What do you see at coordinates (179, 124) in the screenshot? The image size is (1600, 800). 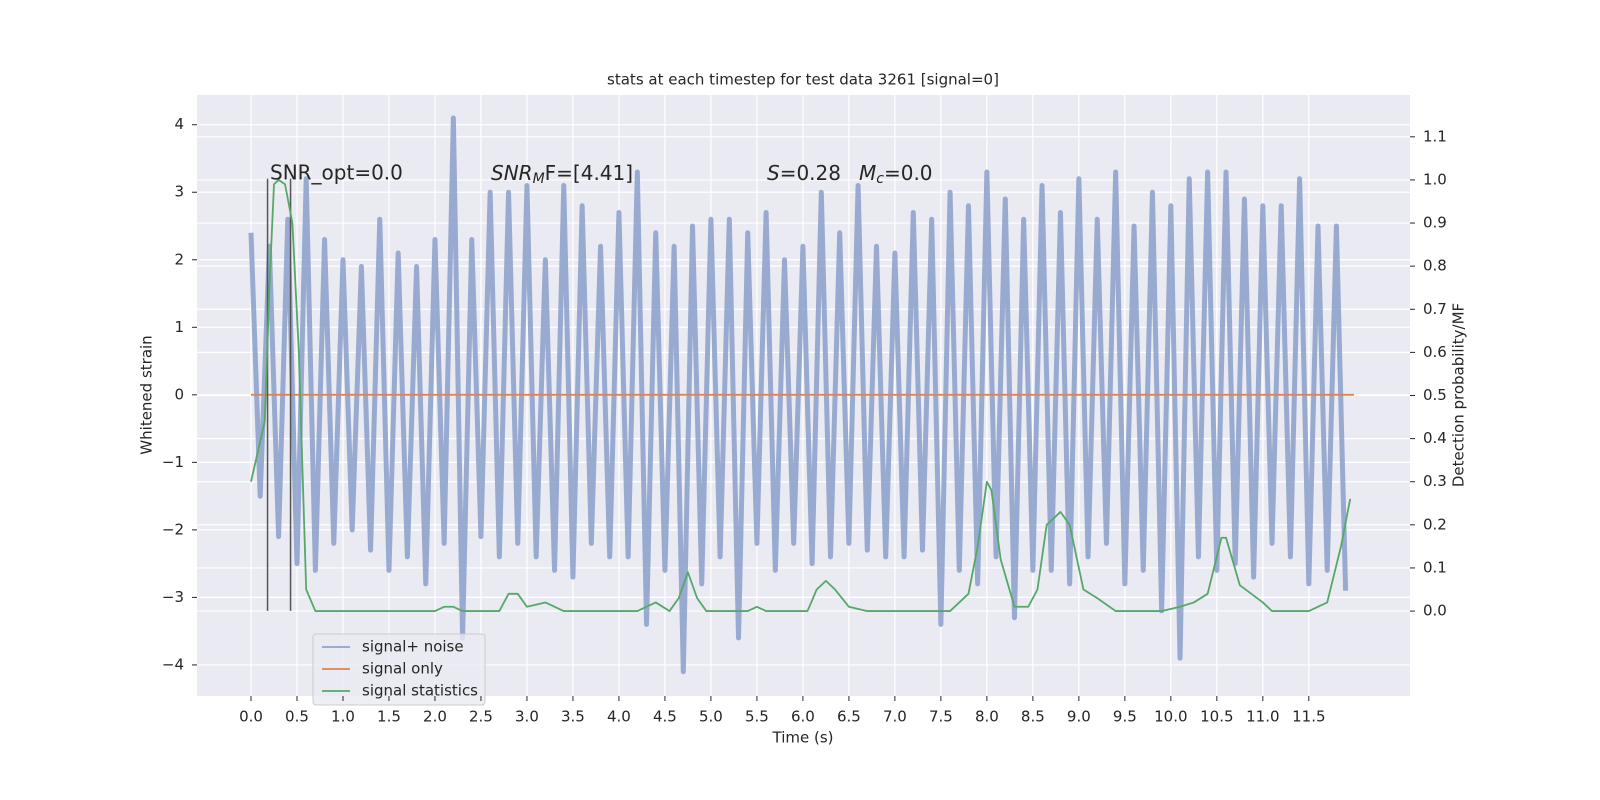 I see `y-tick-label: 4` at bounding box center [179, 124].